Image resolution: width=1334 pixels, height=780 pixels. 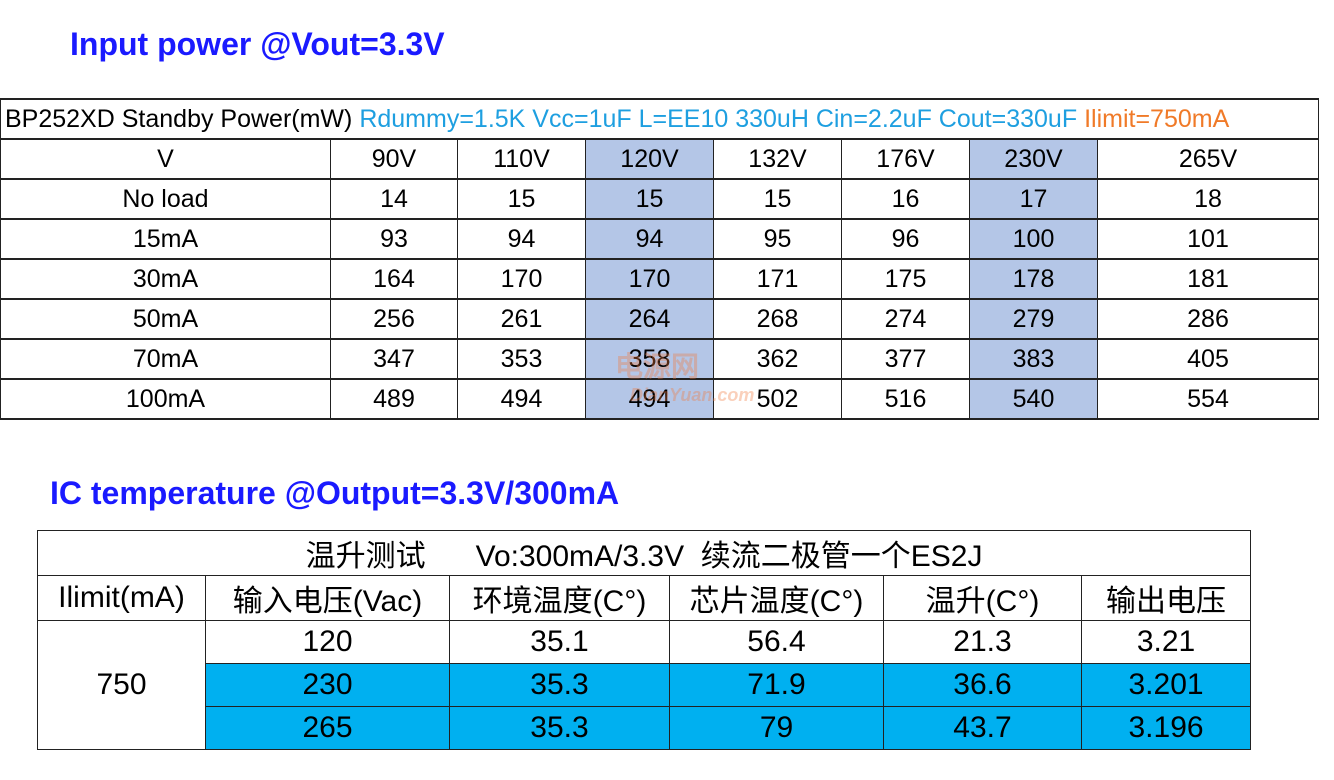 I want to click on cell: 265, so click(x=327, y=728).